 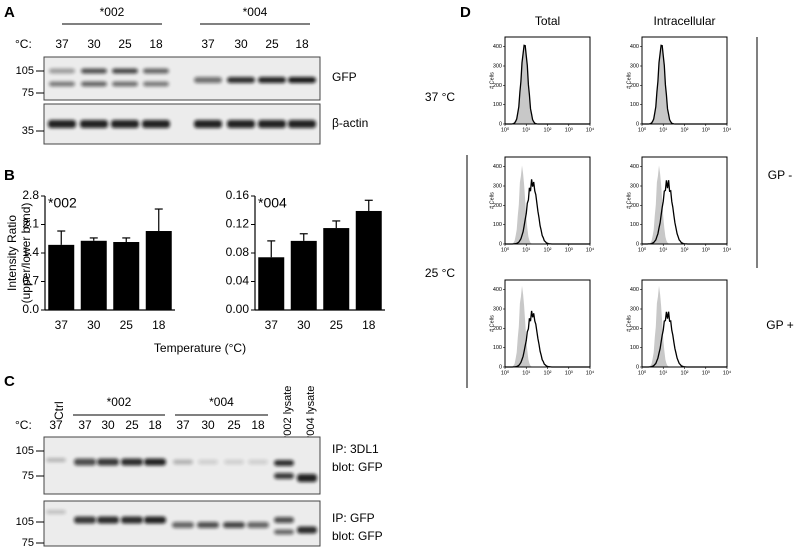 I want to click on panel-letter: B, so click(x=9, y=175).